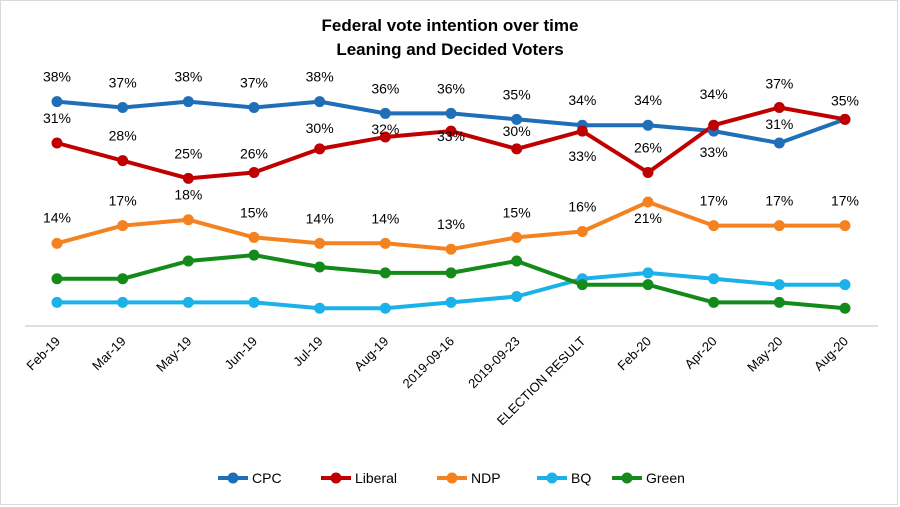 This screenshot has width=900, height=507. I want to click on x-tick-label: May-20, so click(764, 354).